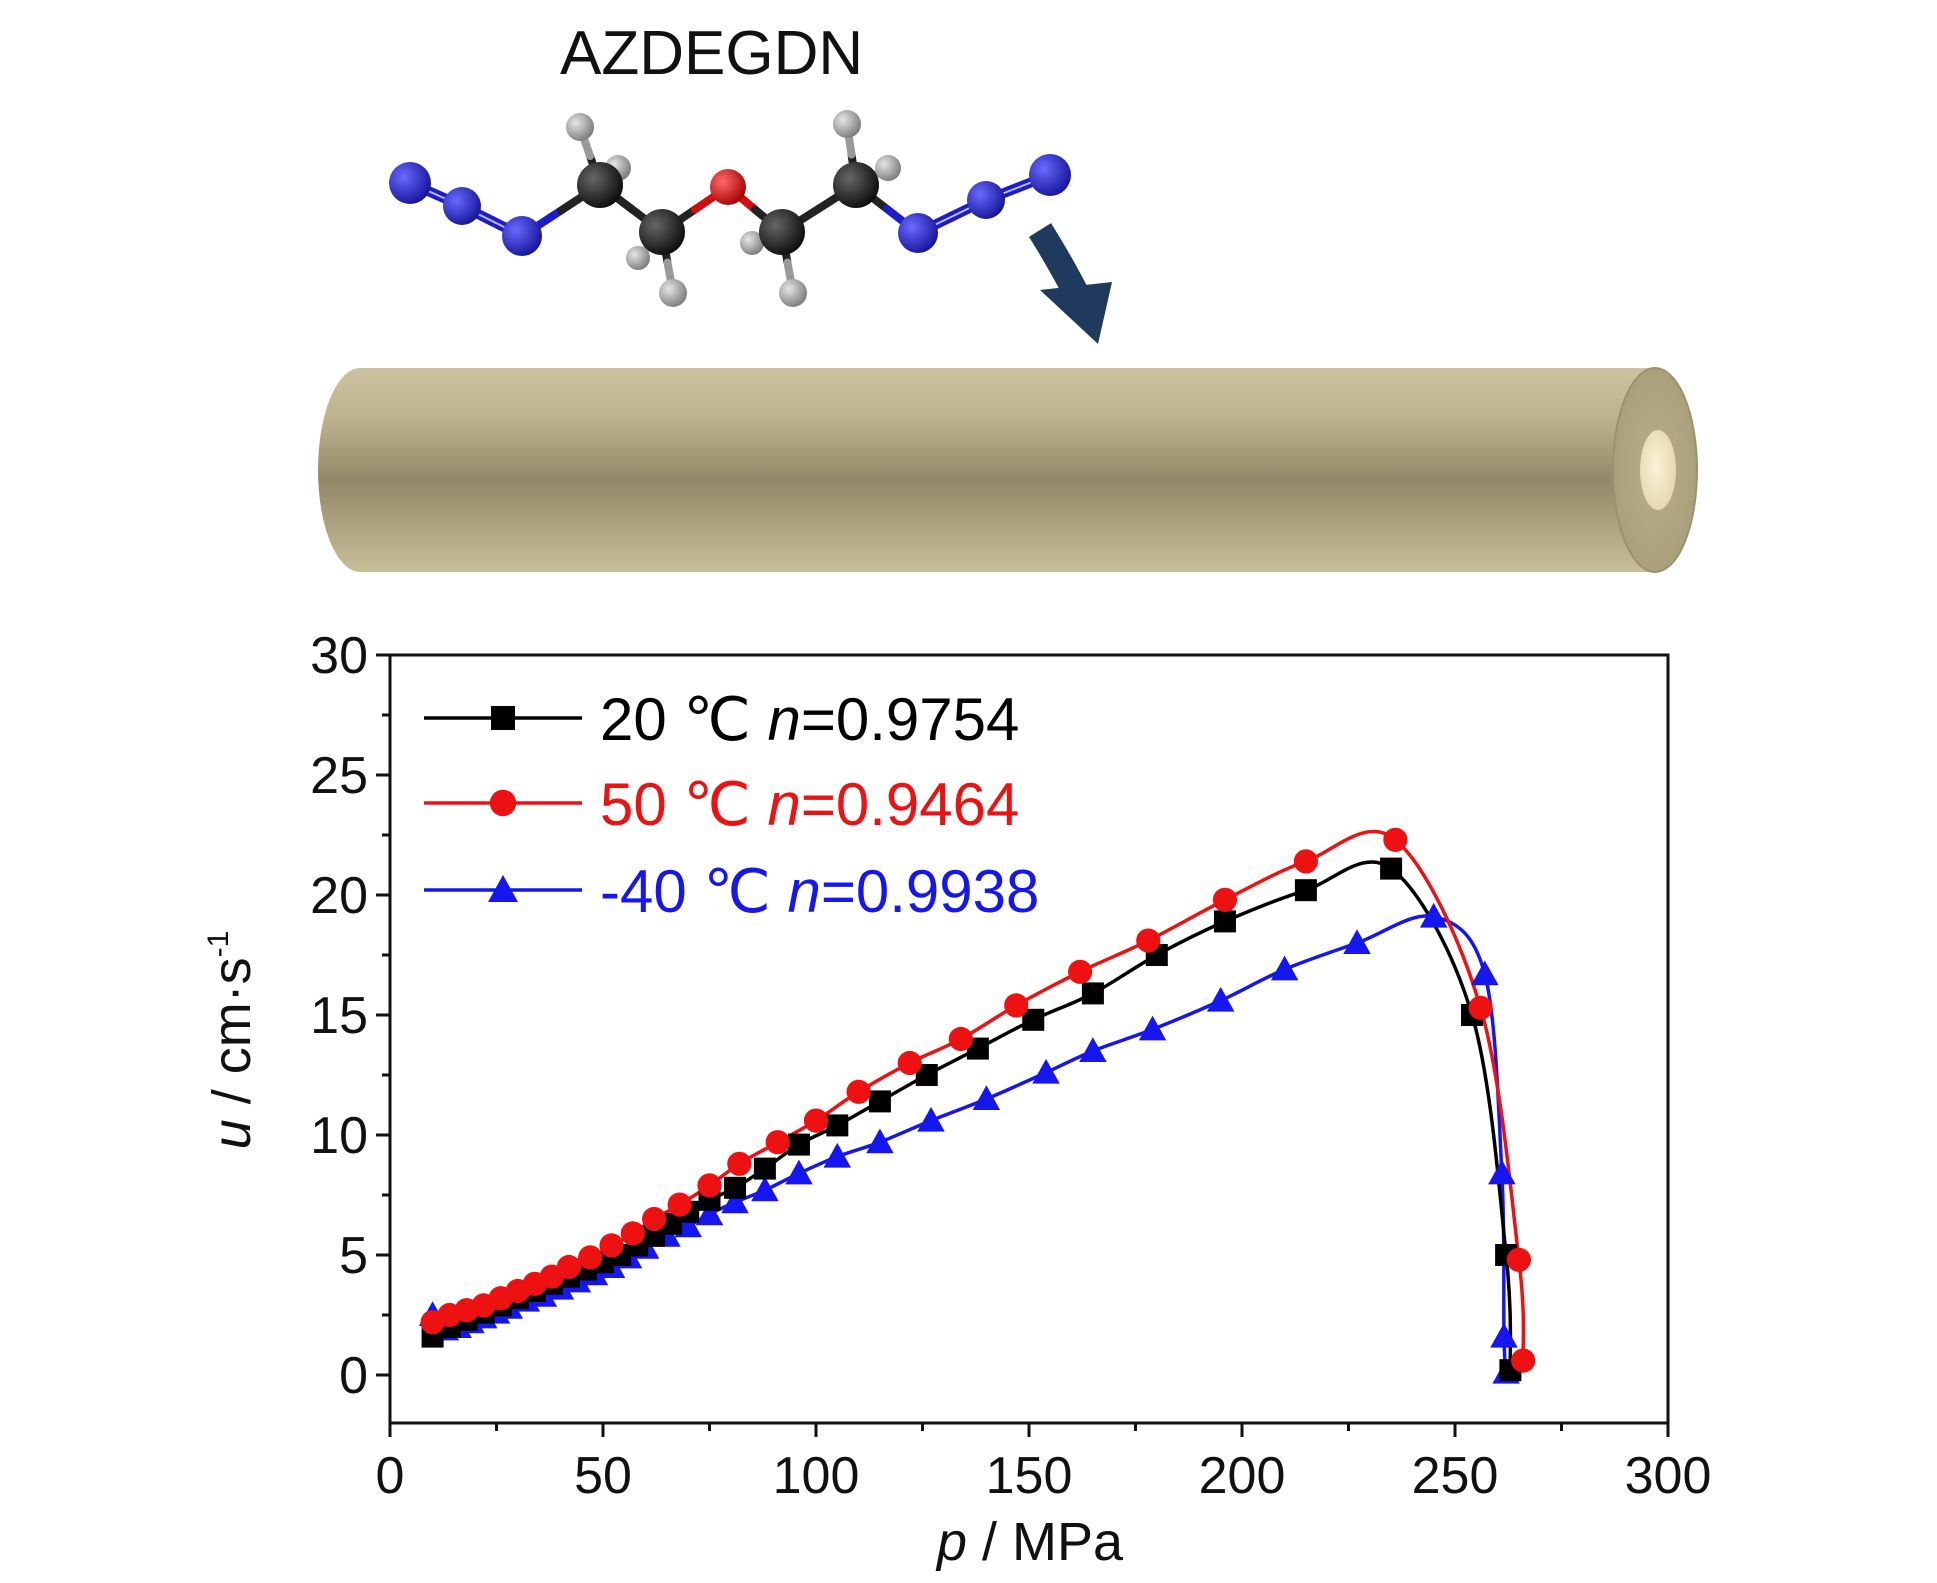 The image size is (1937, 1583). What do you see at coordinates (1029, 1542) in the screenshot?
I see `x-axis-label: p / MPa` at bounding box center [1029, 1542].